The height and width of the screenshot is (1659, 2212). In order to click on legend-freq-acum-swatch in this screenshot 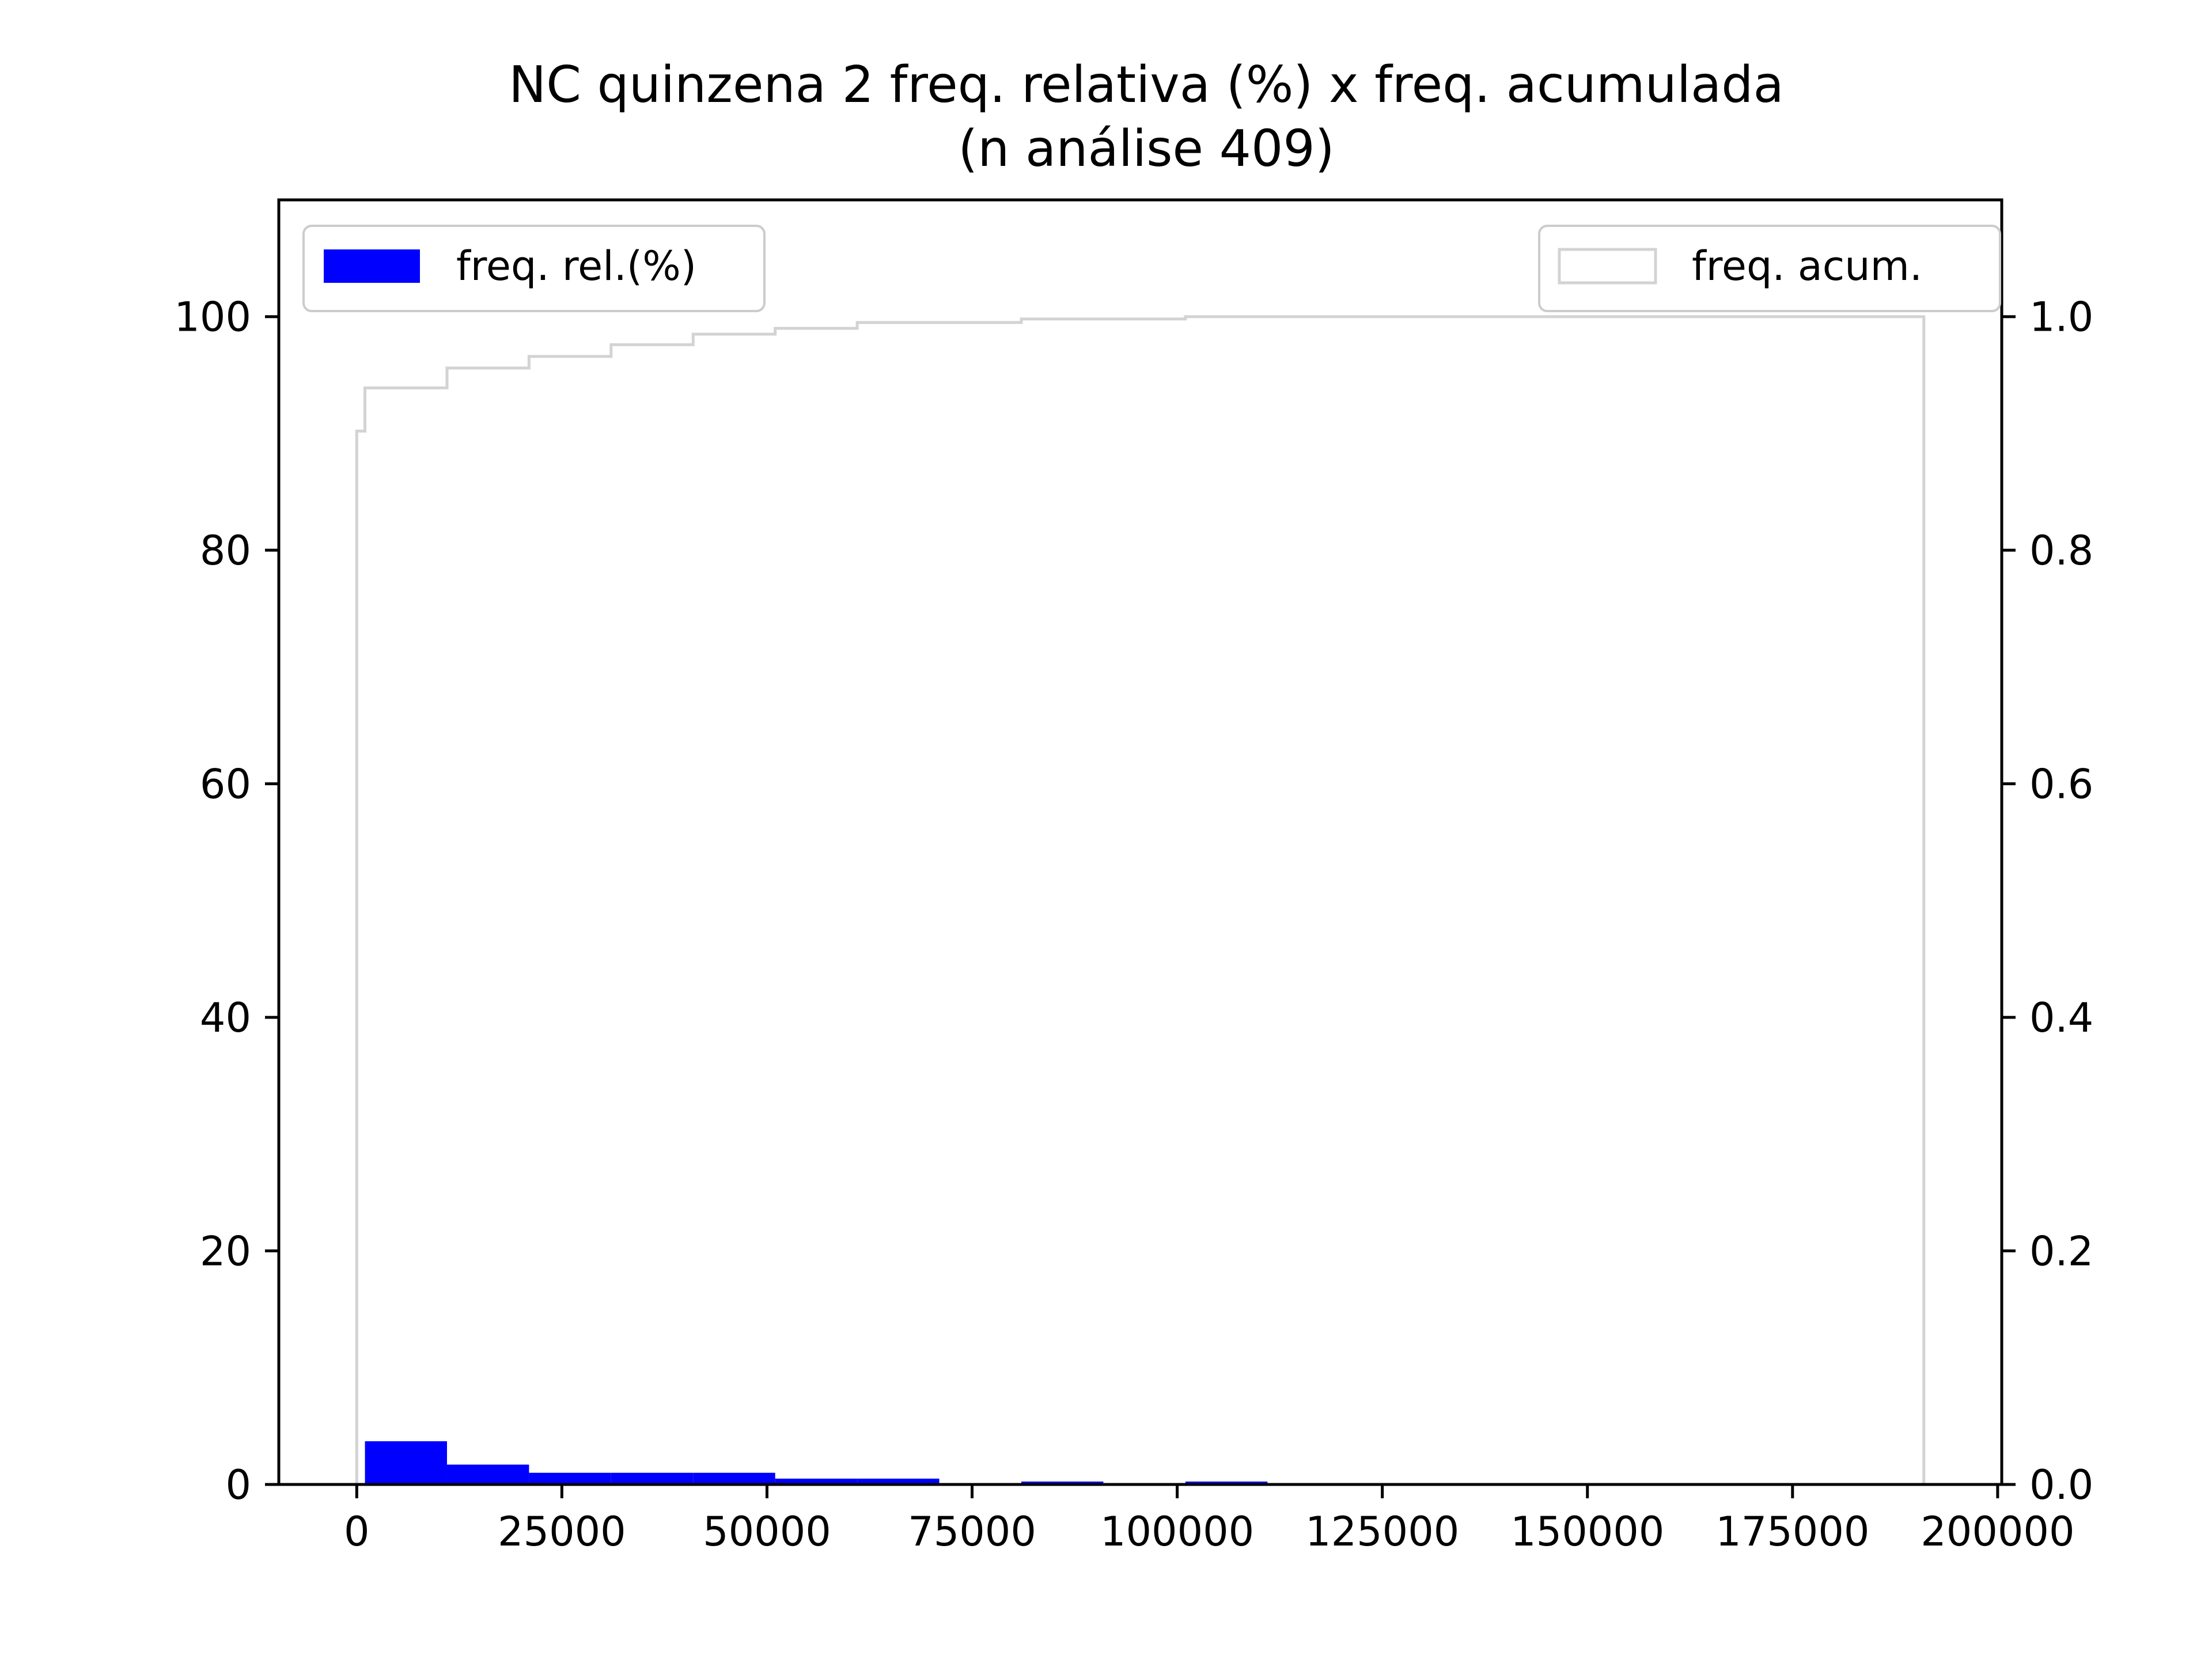, I will do `click(1607, 266)`.